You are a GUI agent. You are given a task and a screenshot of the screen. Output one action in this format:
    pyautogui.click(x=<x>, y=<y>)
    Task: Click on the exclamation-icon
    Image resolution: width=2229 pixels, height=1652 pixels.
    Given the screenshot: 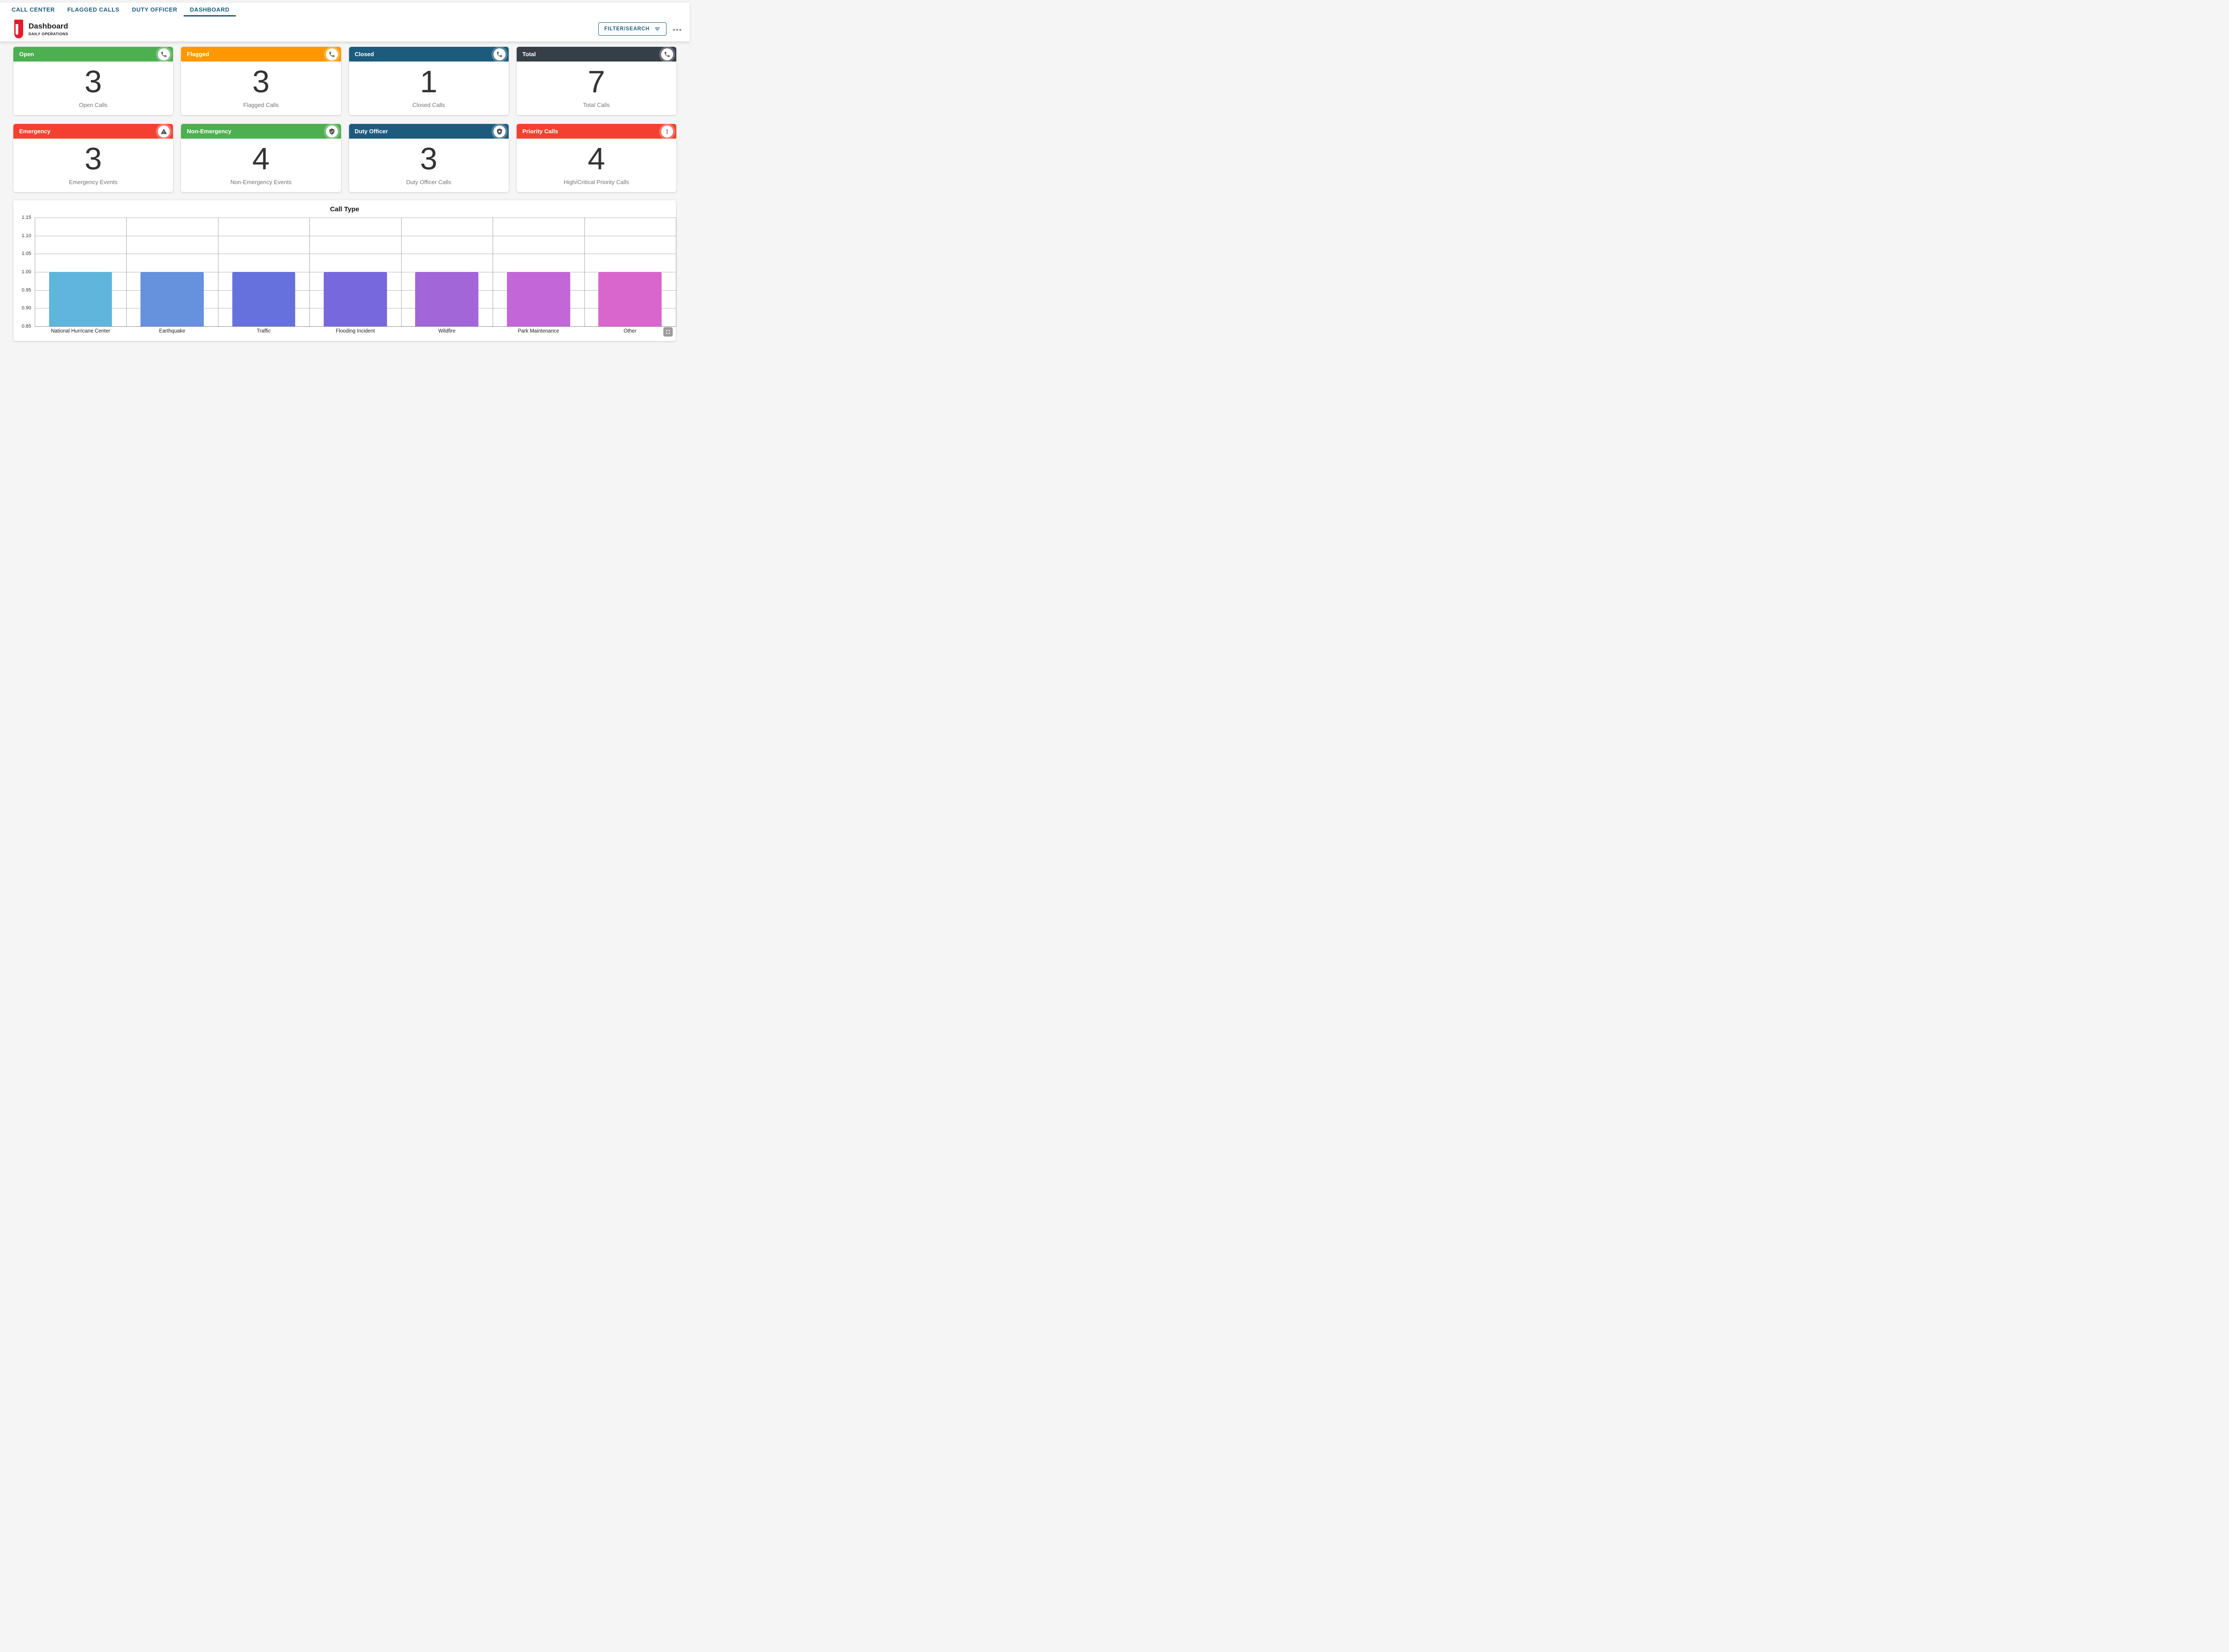 What is the action you would take?
    pyautogui.click(x=667, y=131)
    